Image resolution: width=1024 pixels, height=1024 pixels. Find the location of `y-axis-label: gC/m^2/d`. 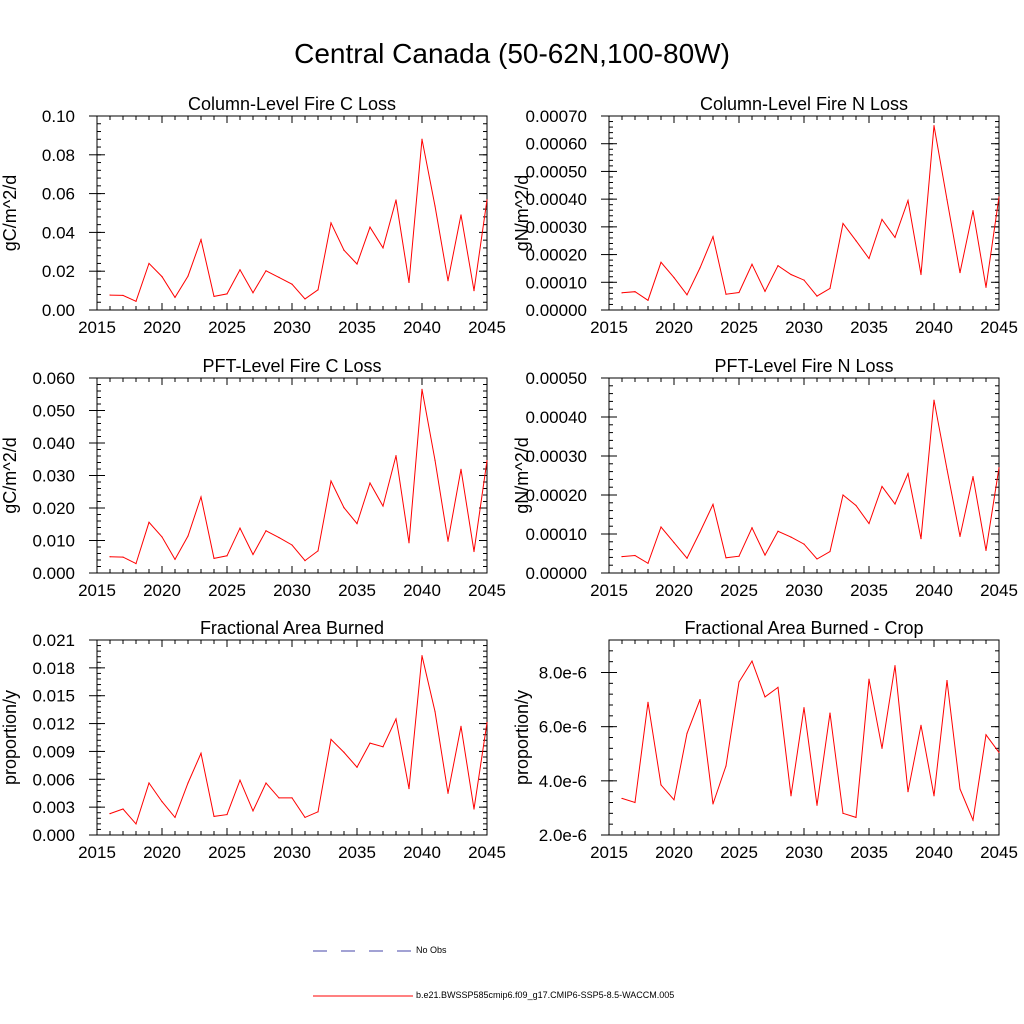

y-axis-label: gC/m^2/d is located at coordinates (10, 475).